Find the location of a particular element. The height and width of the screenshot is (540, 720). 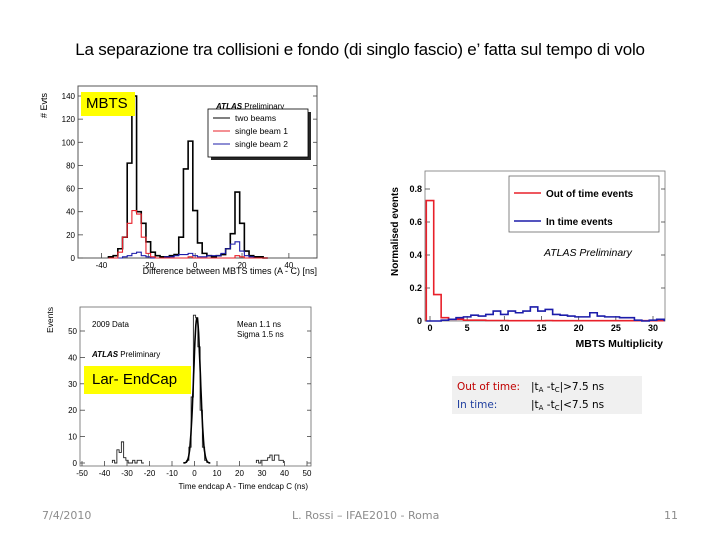

lar-subtitle: 2009 Data is located at coordinates (110, 324).